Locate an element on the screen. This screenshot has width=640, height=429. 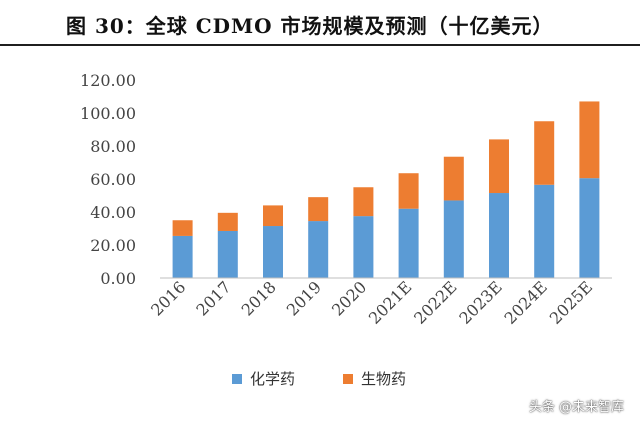
x-tick-label: 2019 is located at coordinates (304, 298).